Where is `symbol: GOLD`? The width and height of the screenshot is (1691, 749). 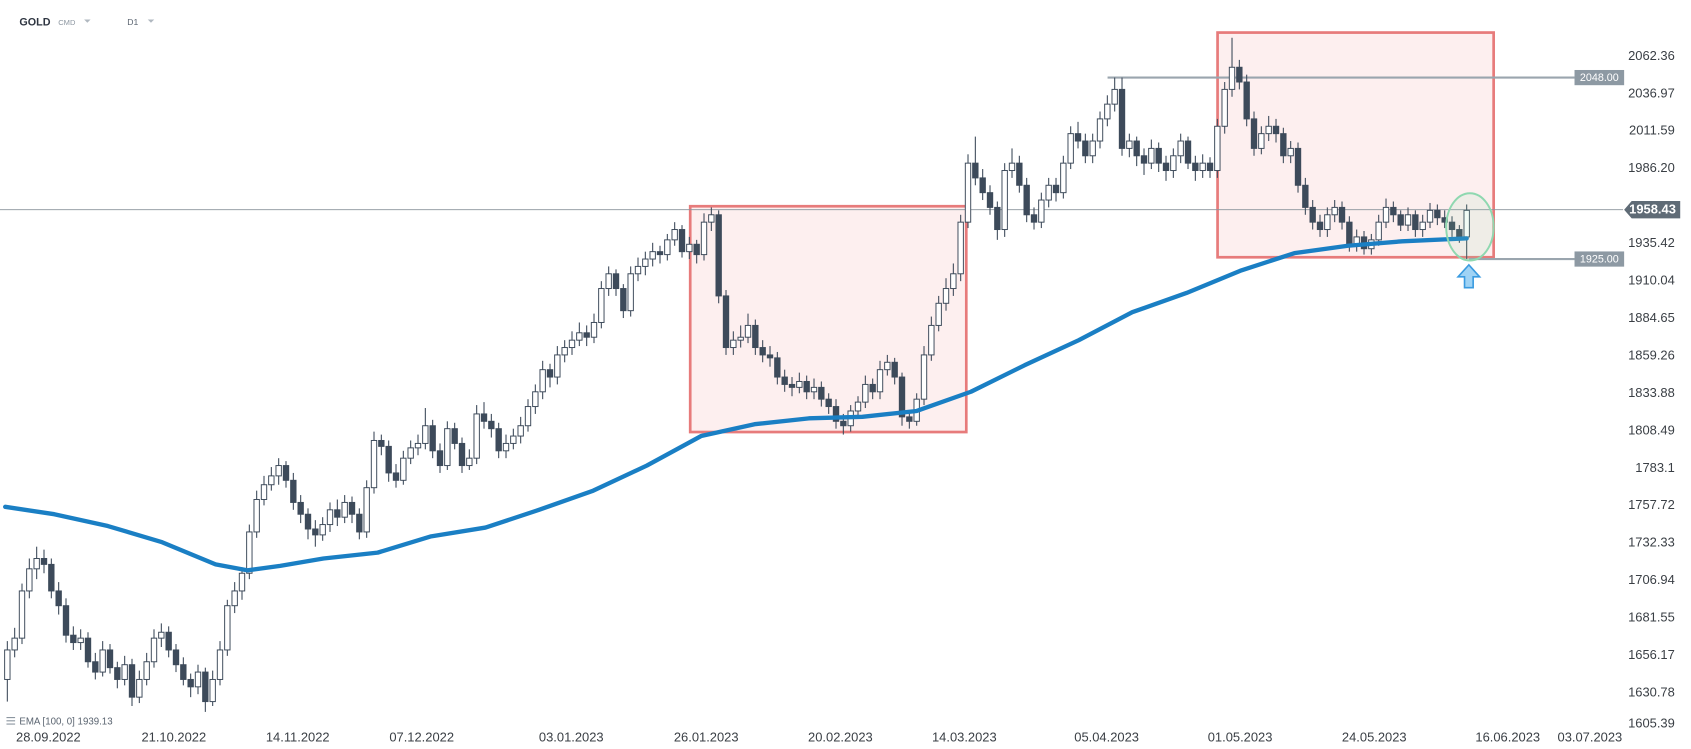 symbol: GOLD is located at coordinates (34, 23).